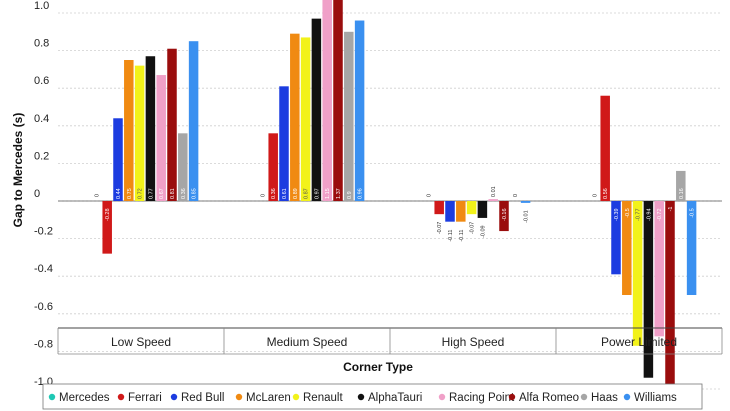  What do you see at coordinates (649, 214) in the screenshot?
I see `bar-value-label: -0.94` at bounding box center [649, 214].